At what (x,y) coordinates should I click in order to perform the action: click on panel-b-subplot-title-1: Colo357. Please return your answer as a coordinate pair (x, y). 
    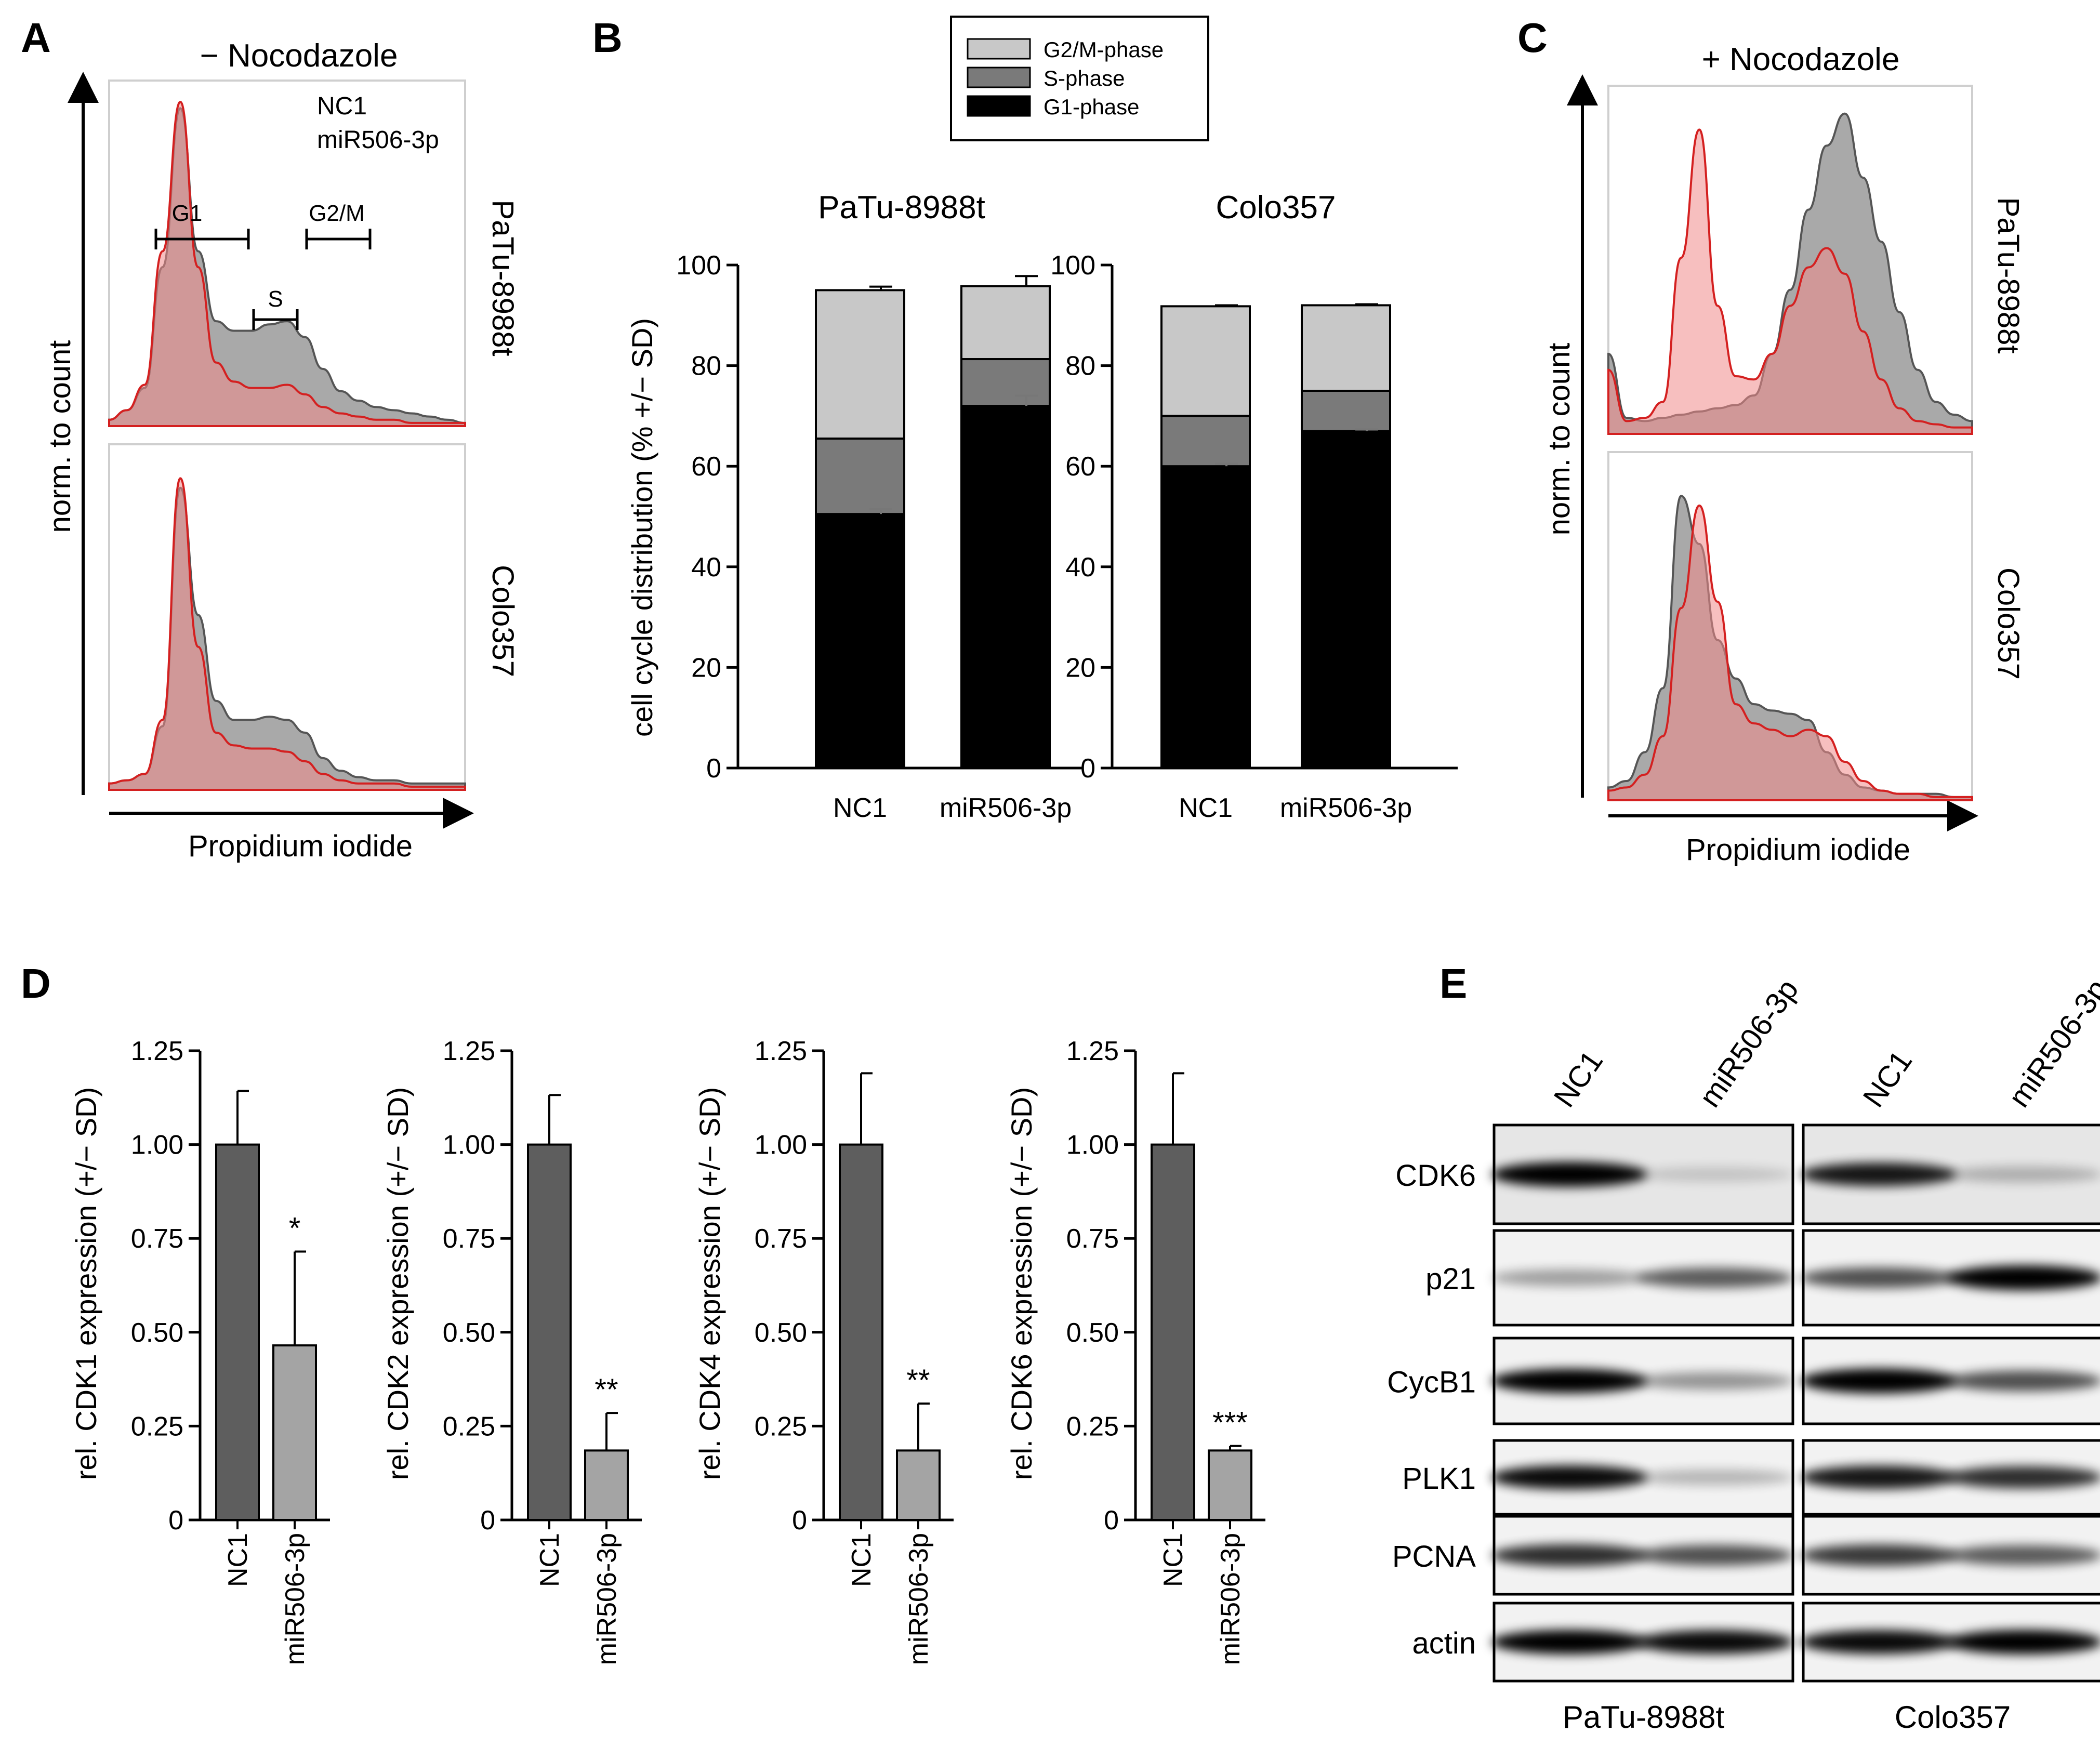
    Looking at the image, I should click on (1276, 208).